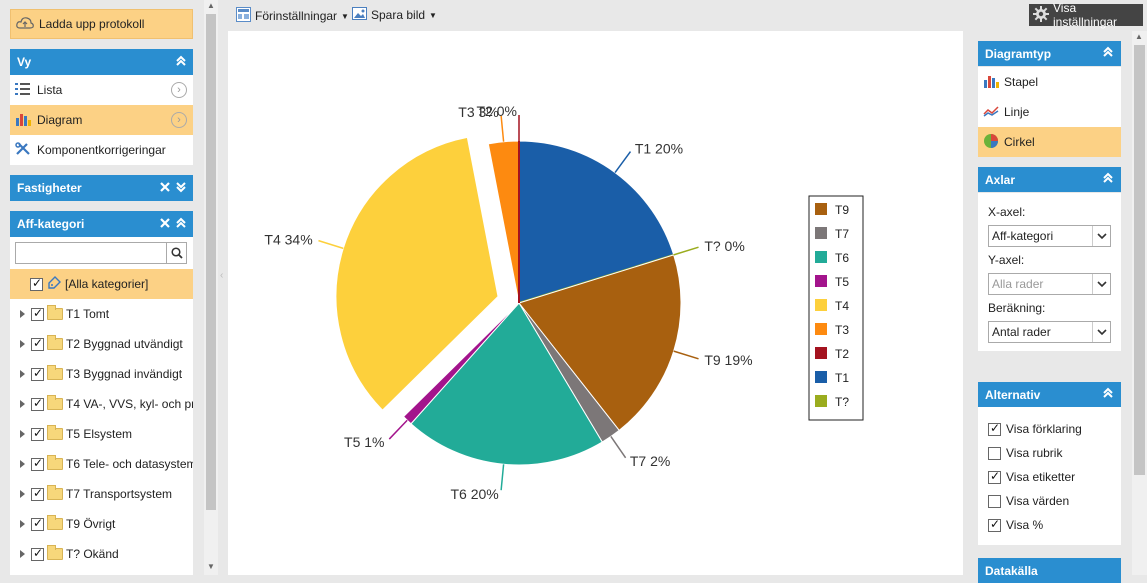 The image size is (1147, 583). What do you see at coordinates (101, 464) in the screenshot?
I see `category-item: T6 Tele- och datasystem` at bounding box center [101, 464].